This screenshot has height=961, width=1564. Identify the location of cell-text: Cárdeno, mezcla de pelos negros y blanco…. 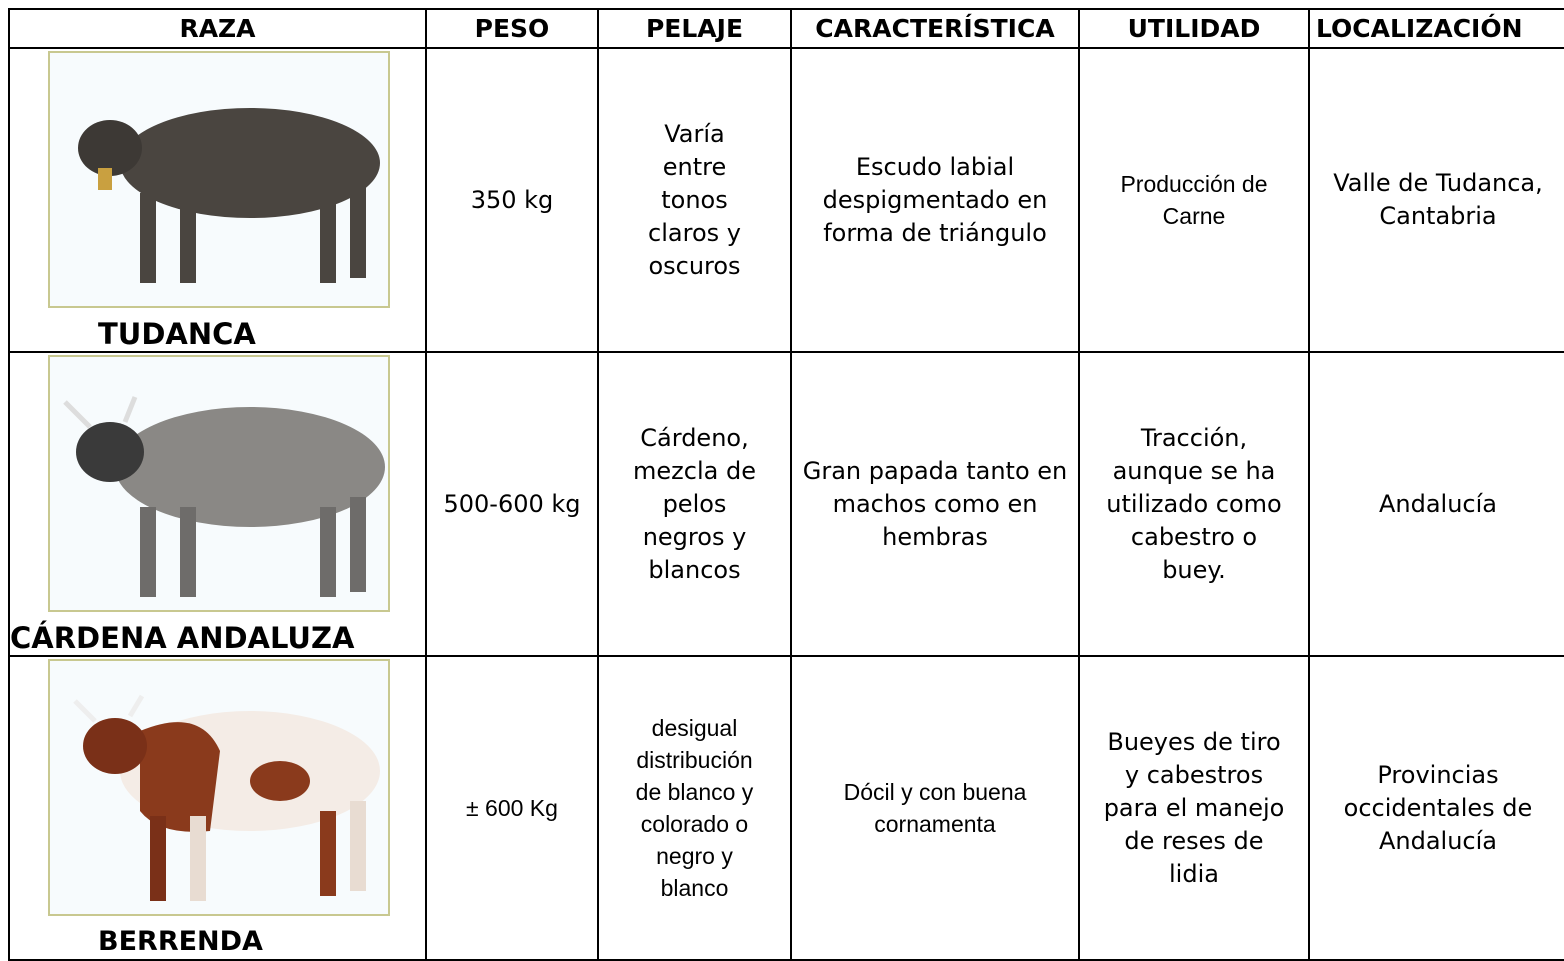
(694, 503).